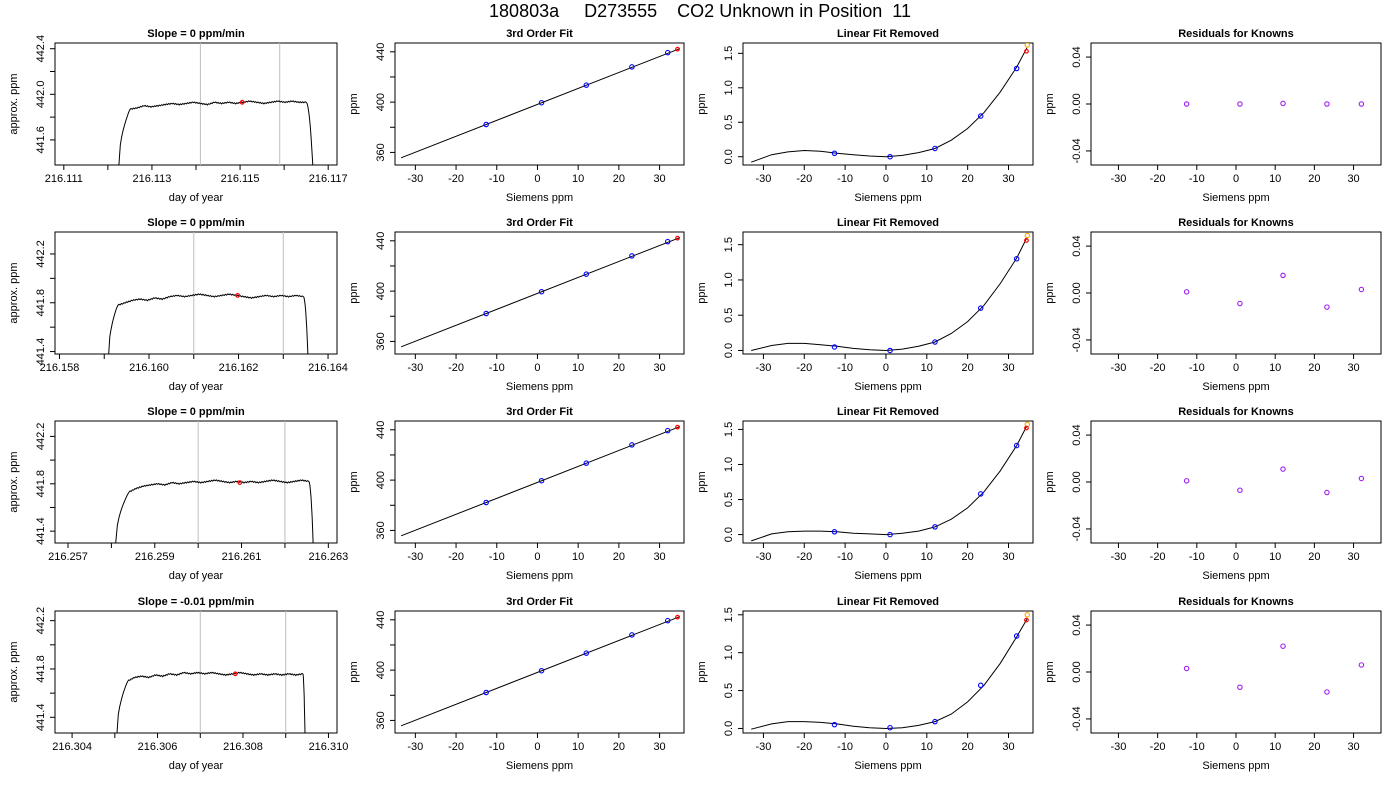  Describe the element at coordinates (41, 49) in the screenshot. I see `y-tick-label: 442.4` at that location.